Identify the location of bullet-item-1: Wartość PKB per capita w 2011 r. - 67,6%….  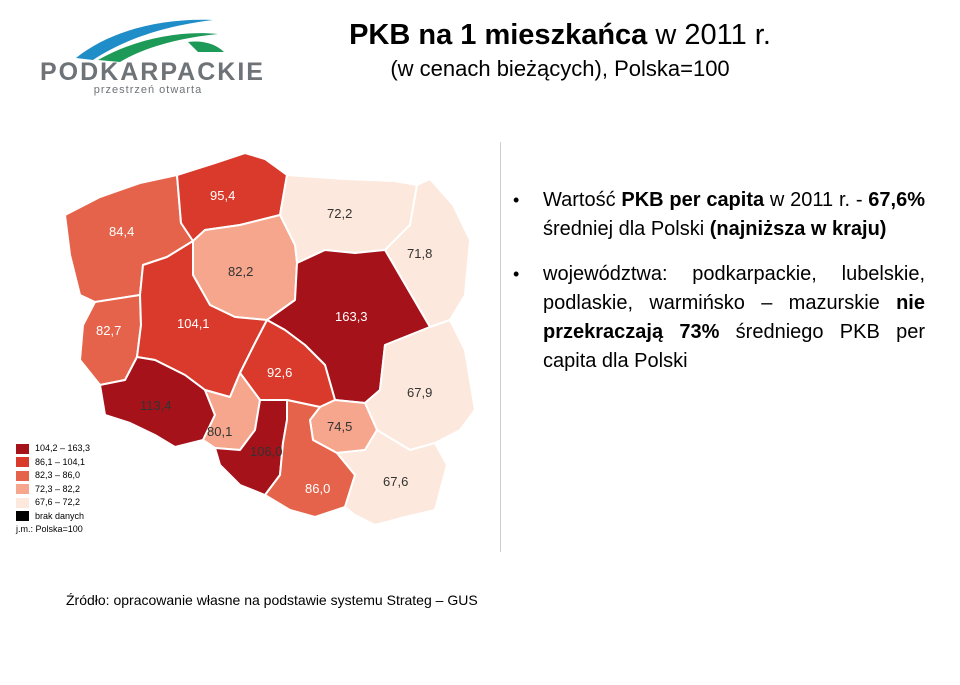
(719, 215).